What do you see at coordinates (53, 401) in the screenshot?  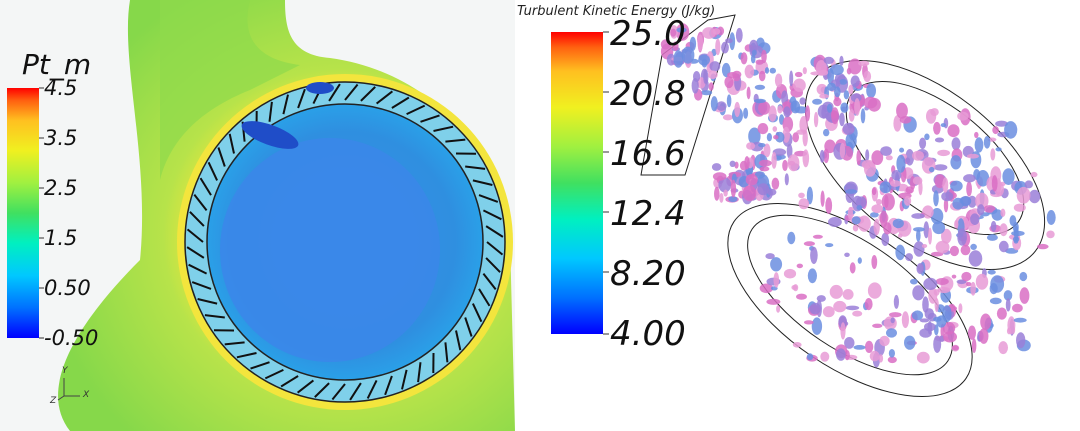 I see `axis-label-z: Z` at bounding box center [53, 401].